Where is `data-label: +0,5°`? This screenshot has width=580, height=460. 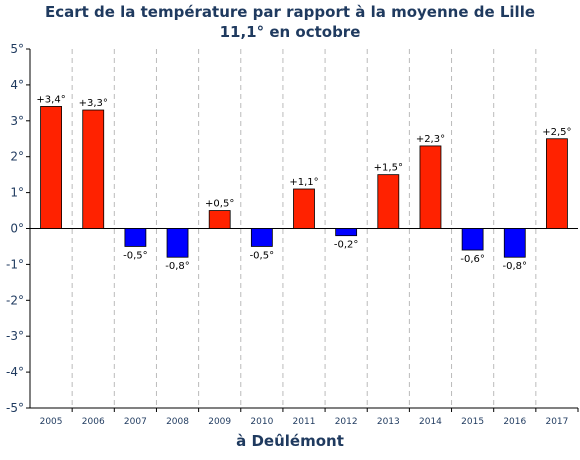
data-label: +0,5° is located at coordinates (219, 204).